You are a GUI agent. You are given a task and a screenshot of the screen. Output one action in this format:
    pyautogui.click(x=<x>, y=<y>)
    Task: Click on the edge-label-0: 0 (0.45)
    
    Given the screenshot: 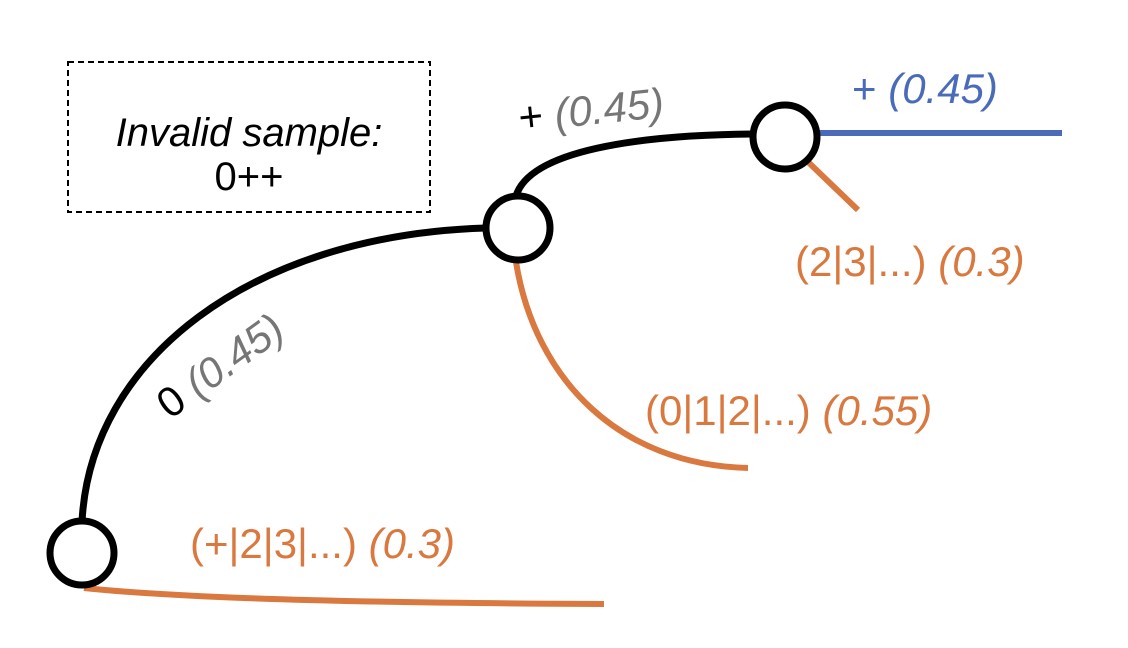 What is the action you would take?
    pyautogui.click(x=220, y=365)
    